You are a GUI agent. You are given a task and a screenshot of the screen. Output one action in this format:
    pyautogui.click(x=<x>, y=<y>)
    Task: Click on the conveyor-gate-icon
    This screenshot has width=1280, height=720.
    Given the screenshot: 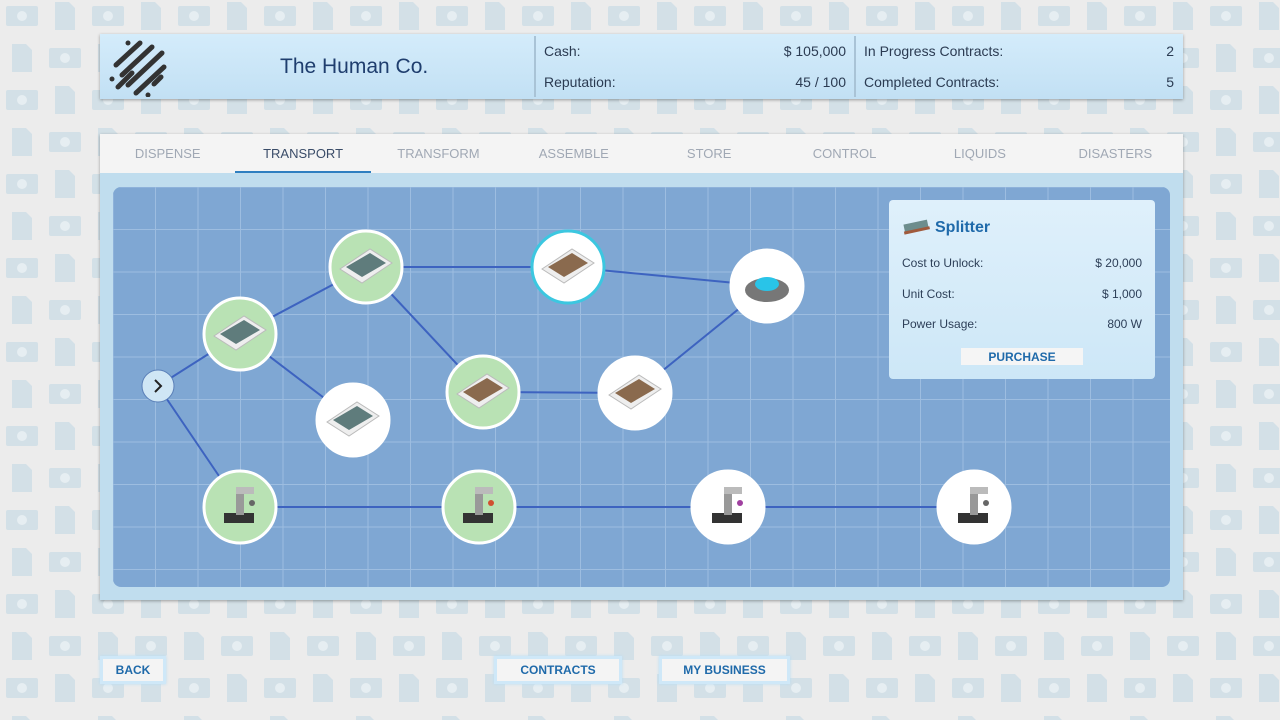 What is the action you would take?
    pyautogui.click(x=353, y=419)
    